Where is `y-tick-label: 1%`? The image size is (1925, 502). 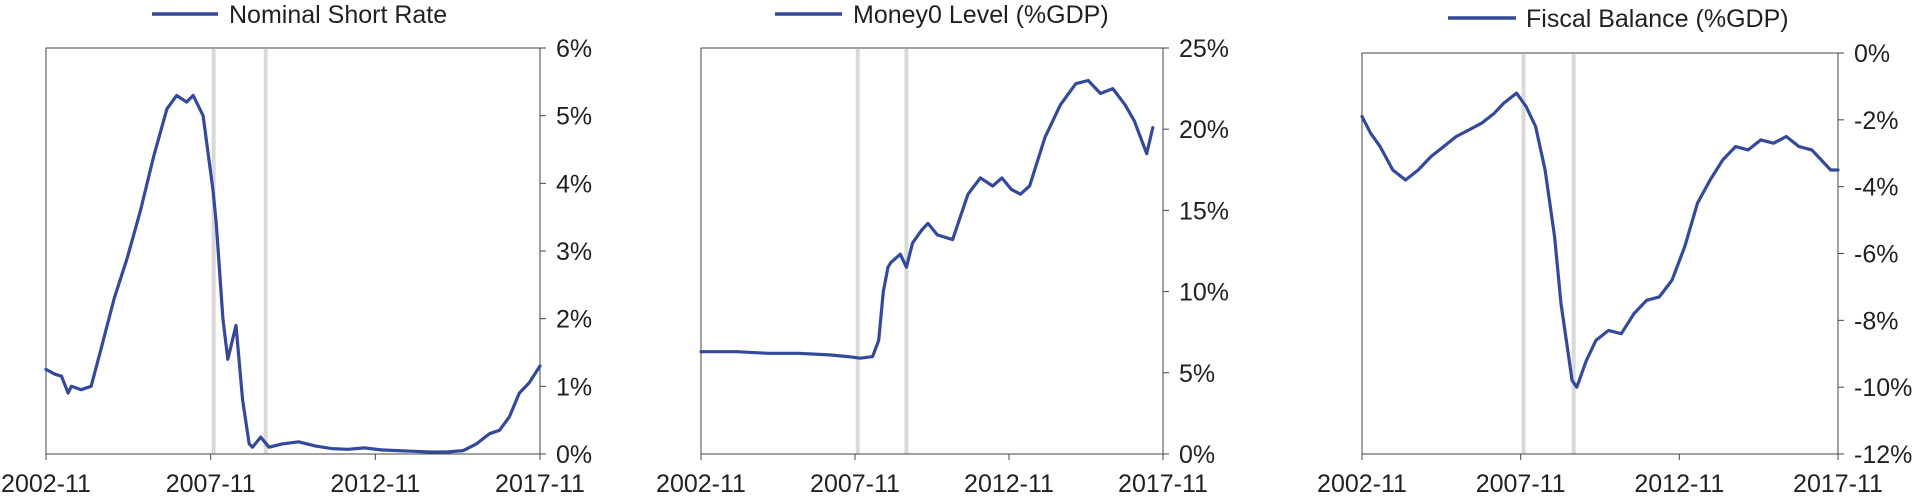
y-tick-label: 1% is located at coordinates (574, 387).